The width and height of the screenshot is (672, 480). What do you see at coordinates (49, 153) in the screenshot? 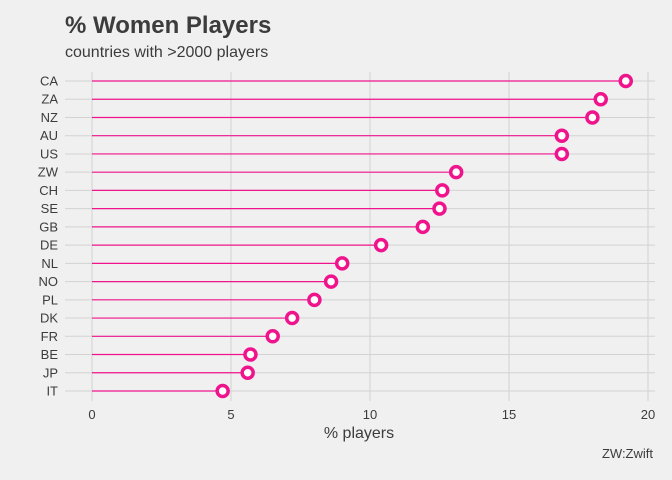
I see `y-tick-label: US` at bounding box center [49, 153].